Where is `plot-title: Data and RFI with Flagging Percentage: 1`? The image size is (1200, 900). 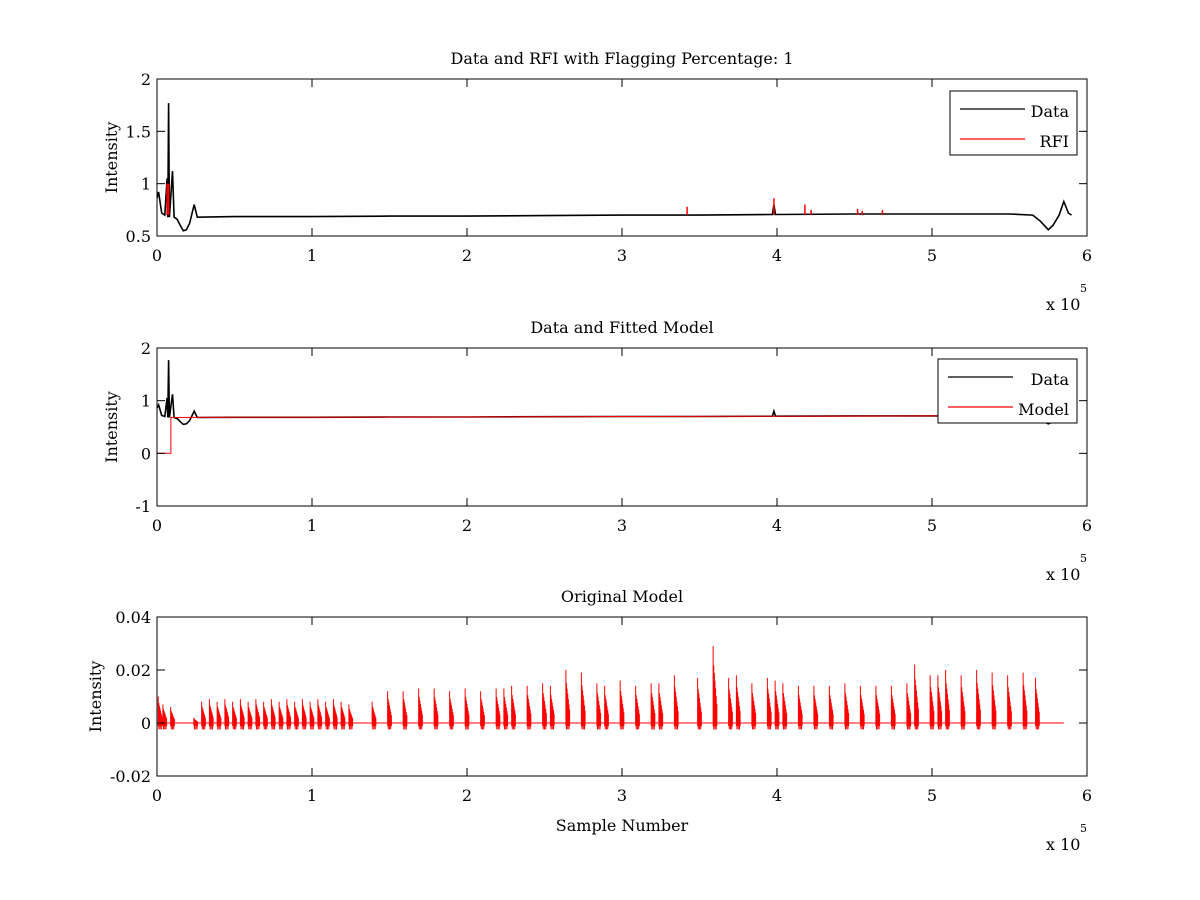 plot-title: Data and RFI with Flagging Percentage: 1 is located at coordinates (621, 58).